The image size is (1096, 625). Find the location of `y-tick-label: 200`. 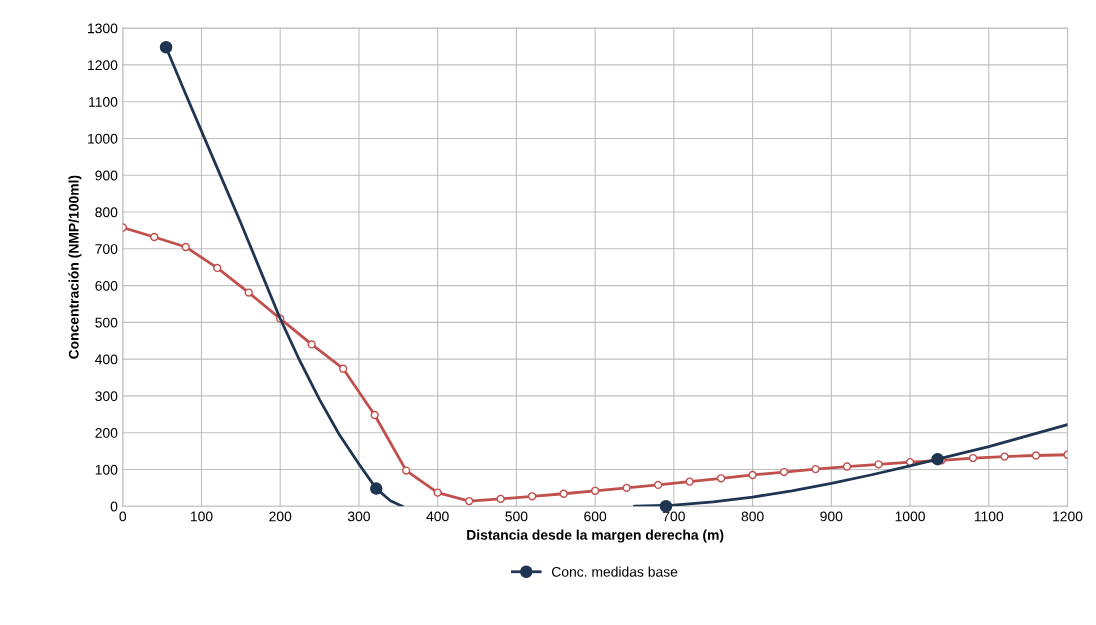

y-tick-label: 200 is located at coordinates (106, 433).